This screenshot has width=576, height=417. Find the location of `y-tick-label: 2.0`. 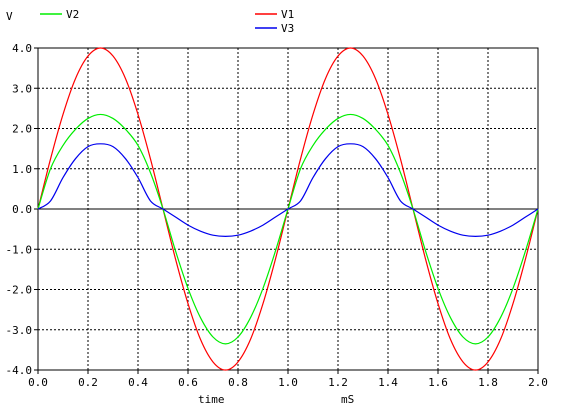

y-tick-label: 2.0 is located at coordinates (22, 129).